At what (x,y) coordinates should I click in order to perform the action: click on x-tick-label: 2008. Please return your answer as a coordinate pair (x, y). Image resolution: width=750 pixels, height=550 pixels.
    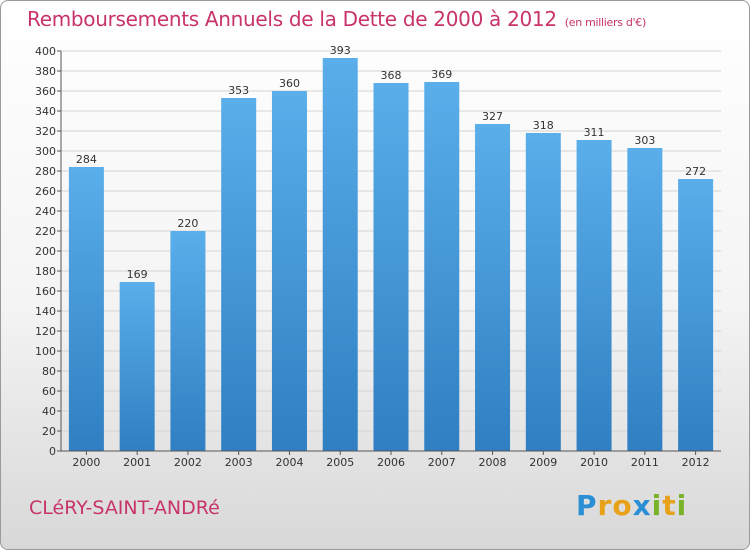
    Looking at the image, I should click on (493, 462).